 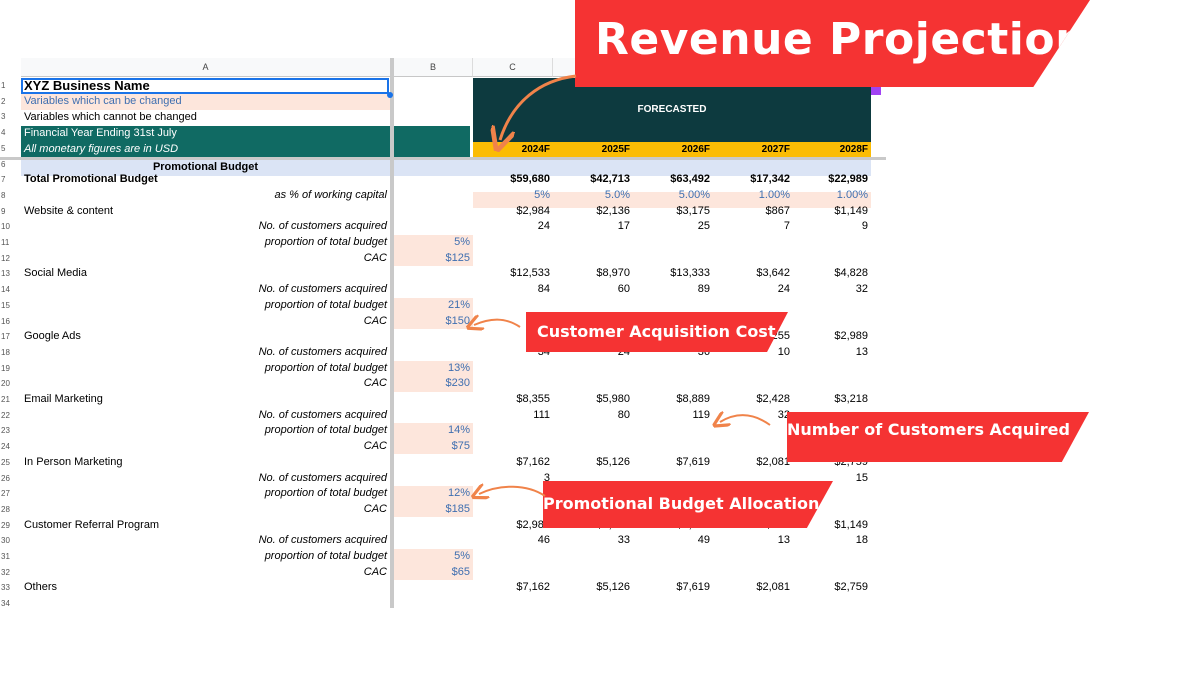 What do you see at coordinates (3, 195) in the screenshot?
I see `row-number: 8` at bounding box center [3, 195].